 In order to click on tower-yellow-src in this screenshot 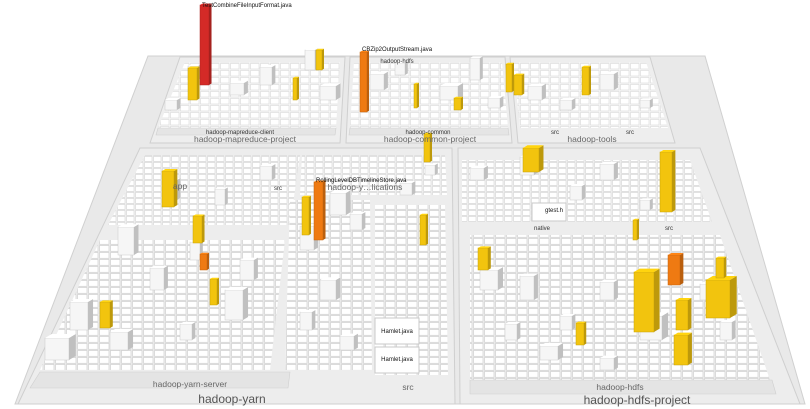, I will do `click(423, 229)`.